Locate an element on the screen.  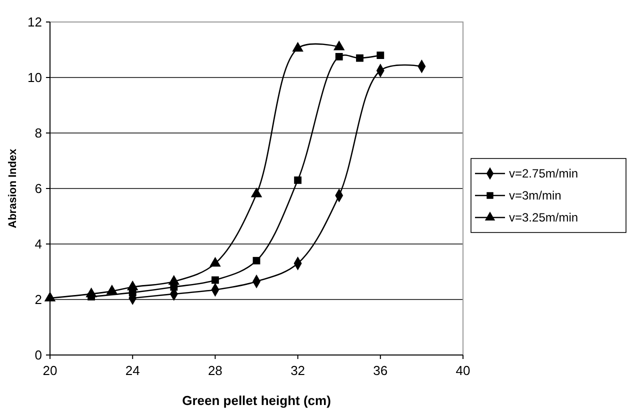
y-tick-label: 0 is located at coordinates (38, 355).